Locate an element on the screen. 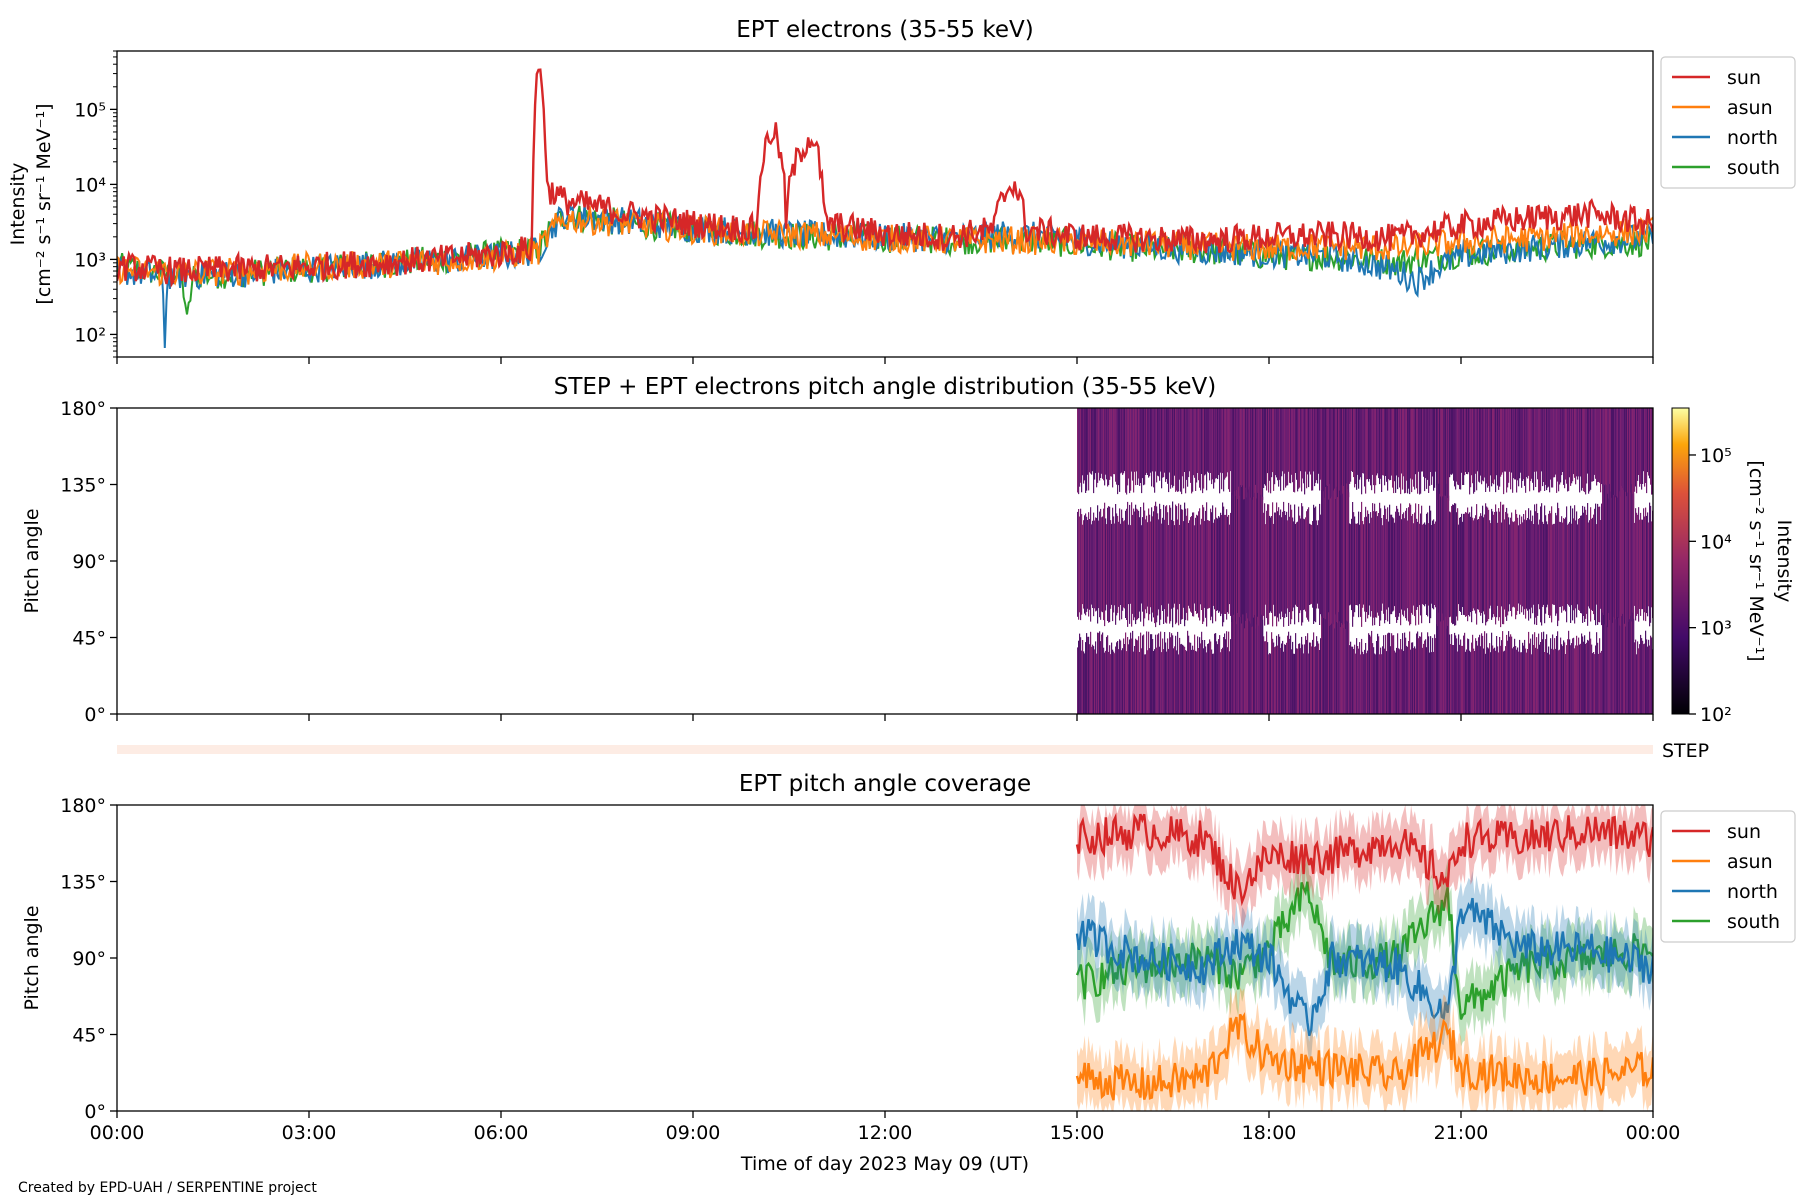 The height and width of the screenshot is (1200, 1800). colorbar-label: Intensity is located at coordinates (1784, 561).